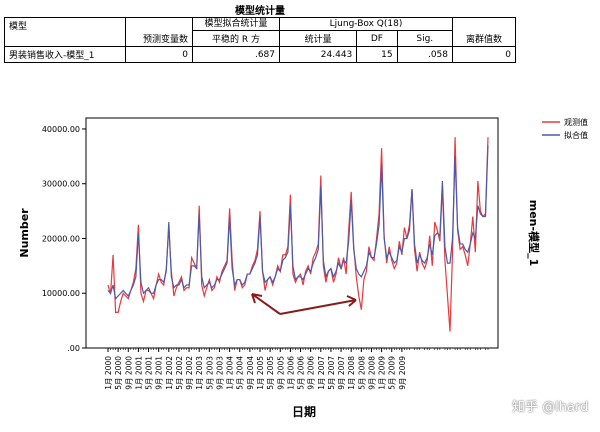 Image resolution: width=600 pixels, height=432 pixels. What do you see at coordinates (331, 373) in the screenshot?
I see `x-tick-label: 5月 2007` at bounding box center [331, 373].